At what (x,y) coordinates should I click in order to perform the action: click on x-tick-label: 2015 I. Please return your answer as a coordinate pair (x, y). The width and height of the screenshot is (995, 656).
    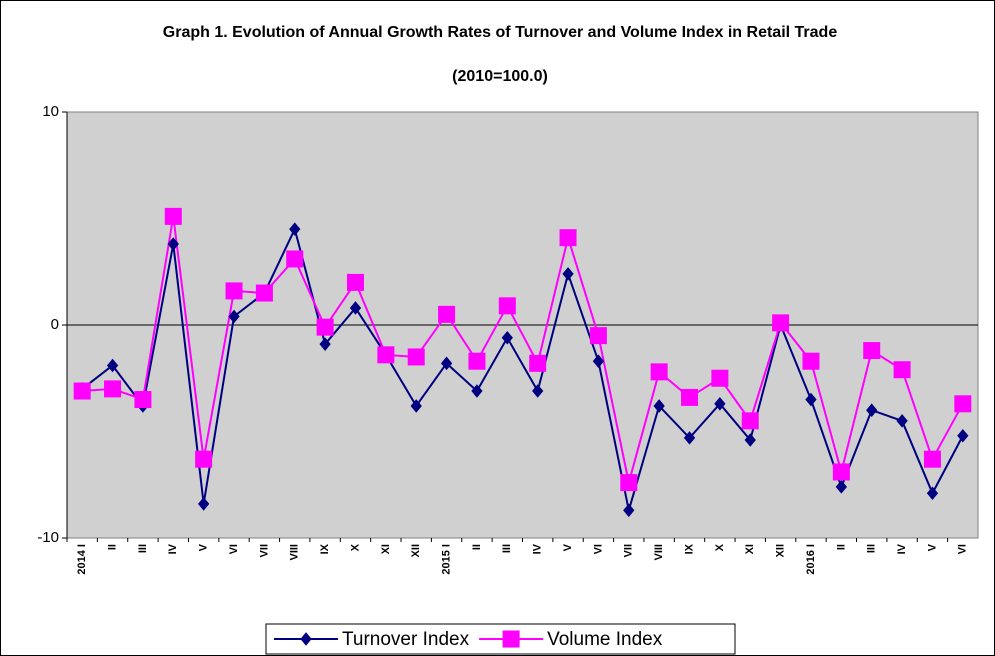
    Looking at the image, I should click on (446, 559).